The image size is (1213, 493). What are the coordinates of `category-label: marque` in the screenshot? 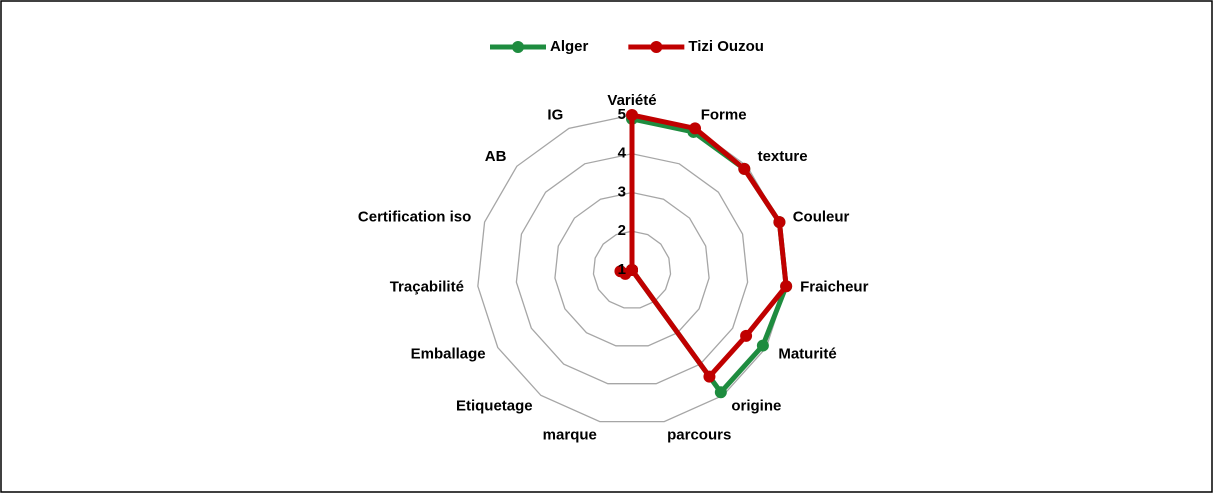 It's located at (570, 434).